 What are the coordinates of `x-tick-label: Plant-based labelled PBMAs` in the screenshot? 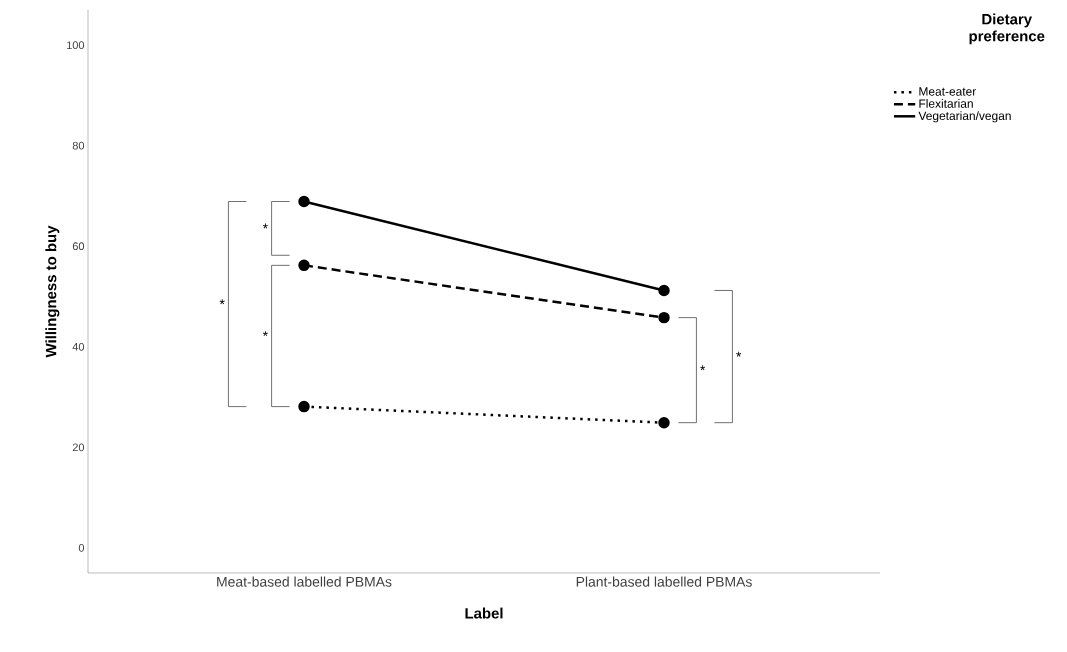 It's located at (664, 581).